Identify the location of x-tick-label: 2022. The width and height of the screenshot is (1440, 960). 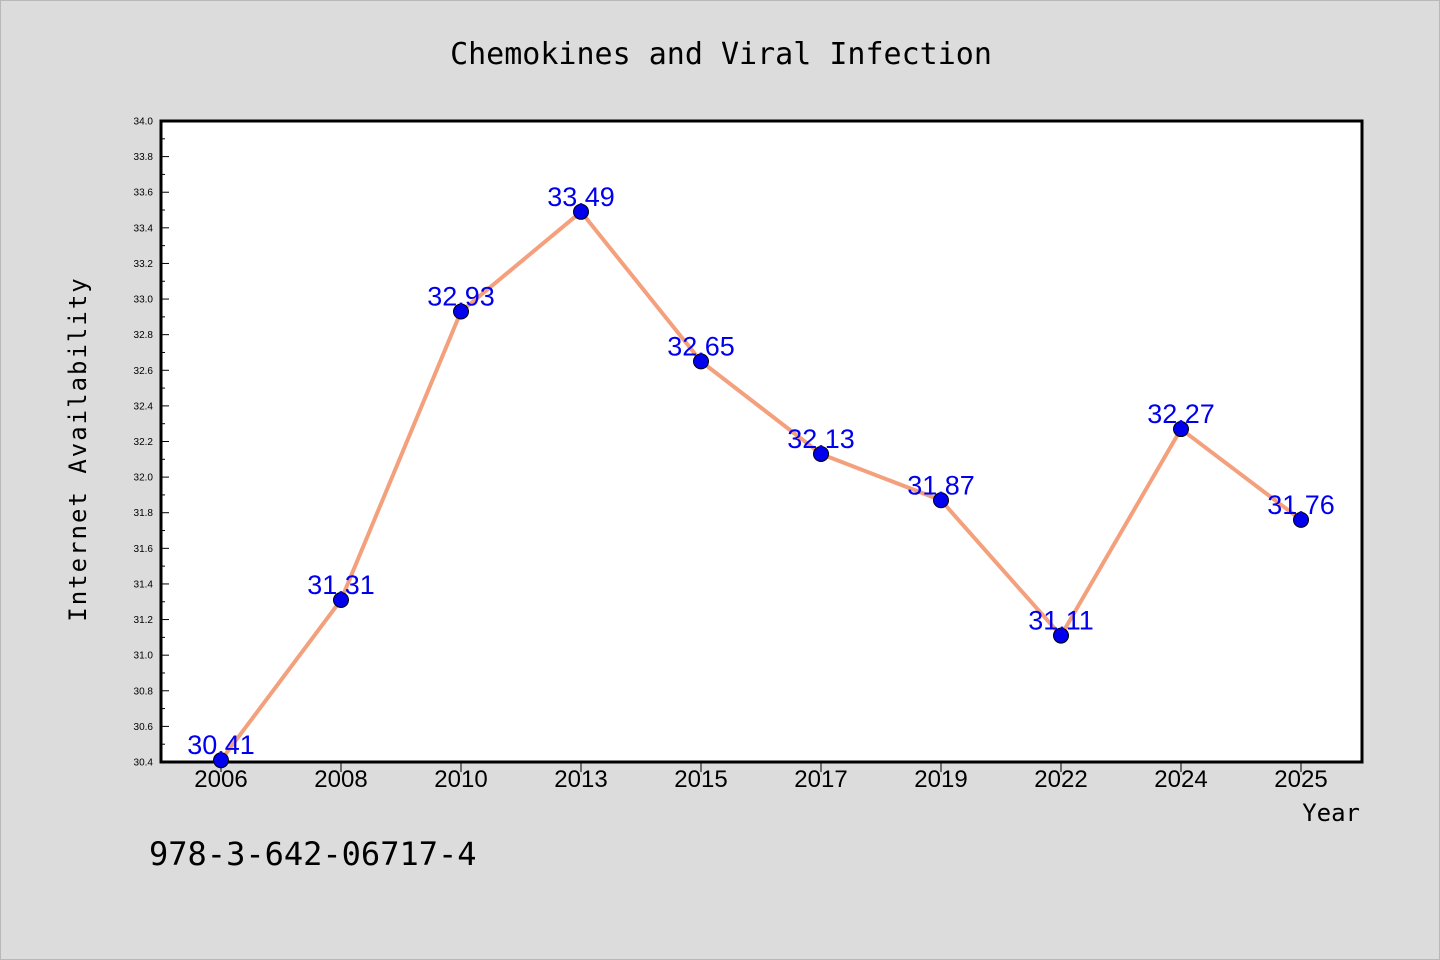
(1060, 779).